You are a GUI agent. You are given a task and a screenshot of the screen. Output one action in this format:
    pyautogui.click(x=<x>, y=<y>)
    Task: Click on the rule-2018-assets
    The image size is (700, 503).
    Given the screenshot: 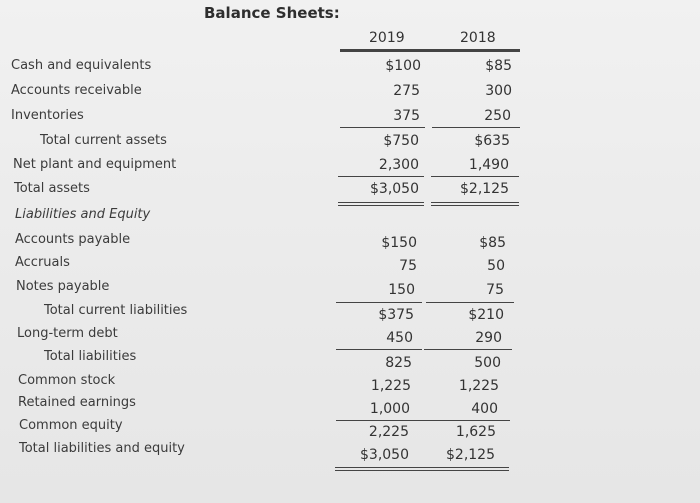 What is the action you would take?
    pyautogui.click(x=476, y=127)
    